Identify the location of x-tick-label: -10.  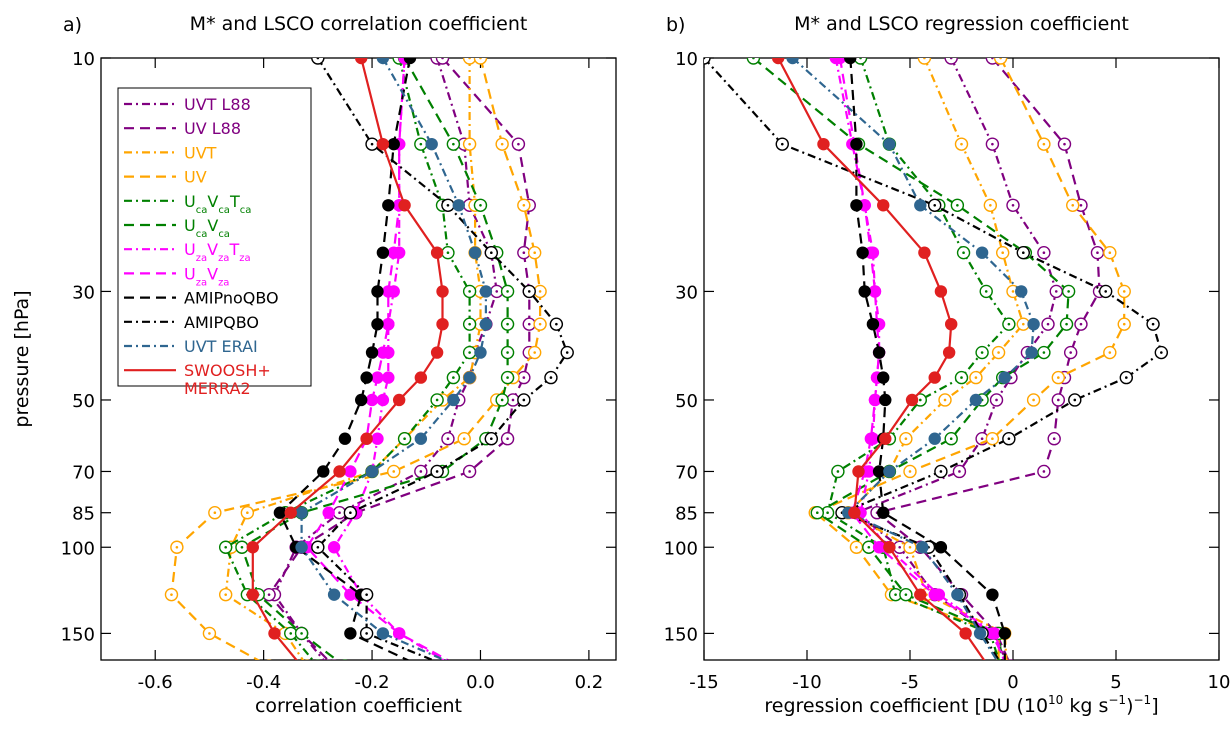
(806, 682).